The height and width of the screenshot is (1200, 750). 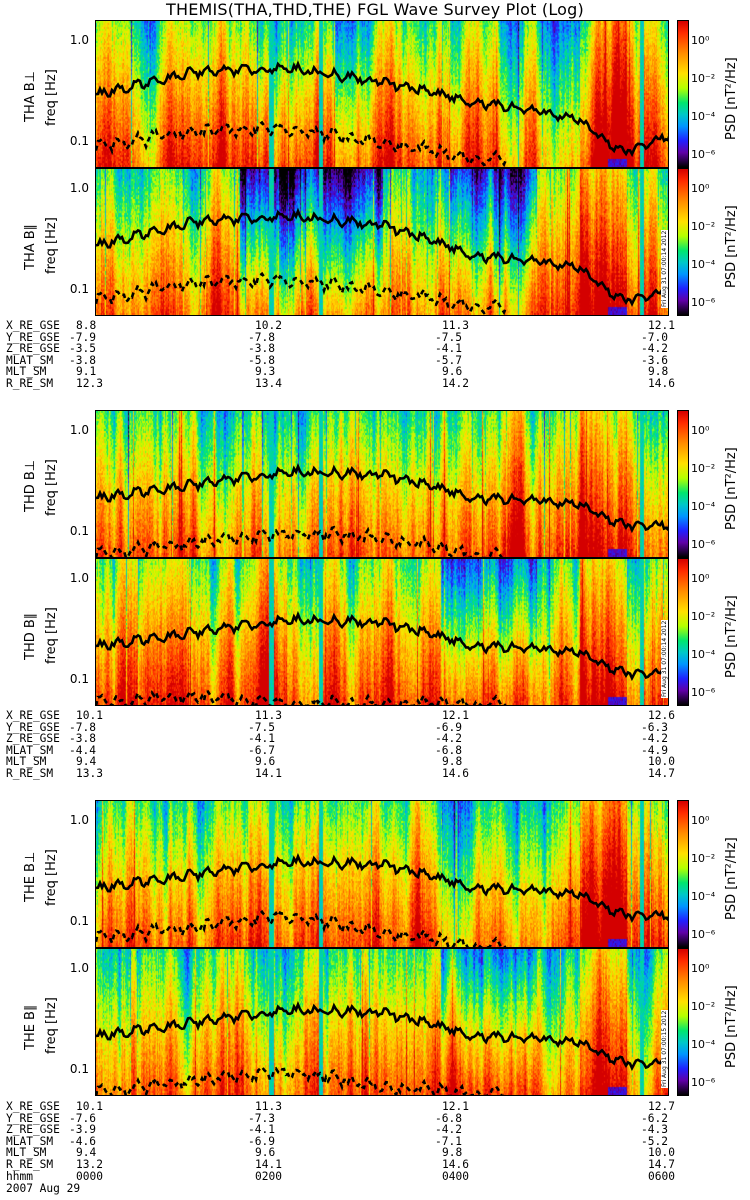 I want to click on ephemeris-value: 13.3, so click(x=89, y=773).